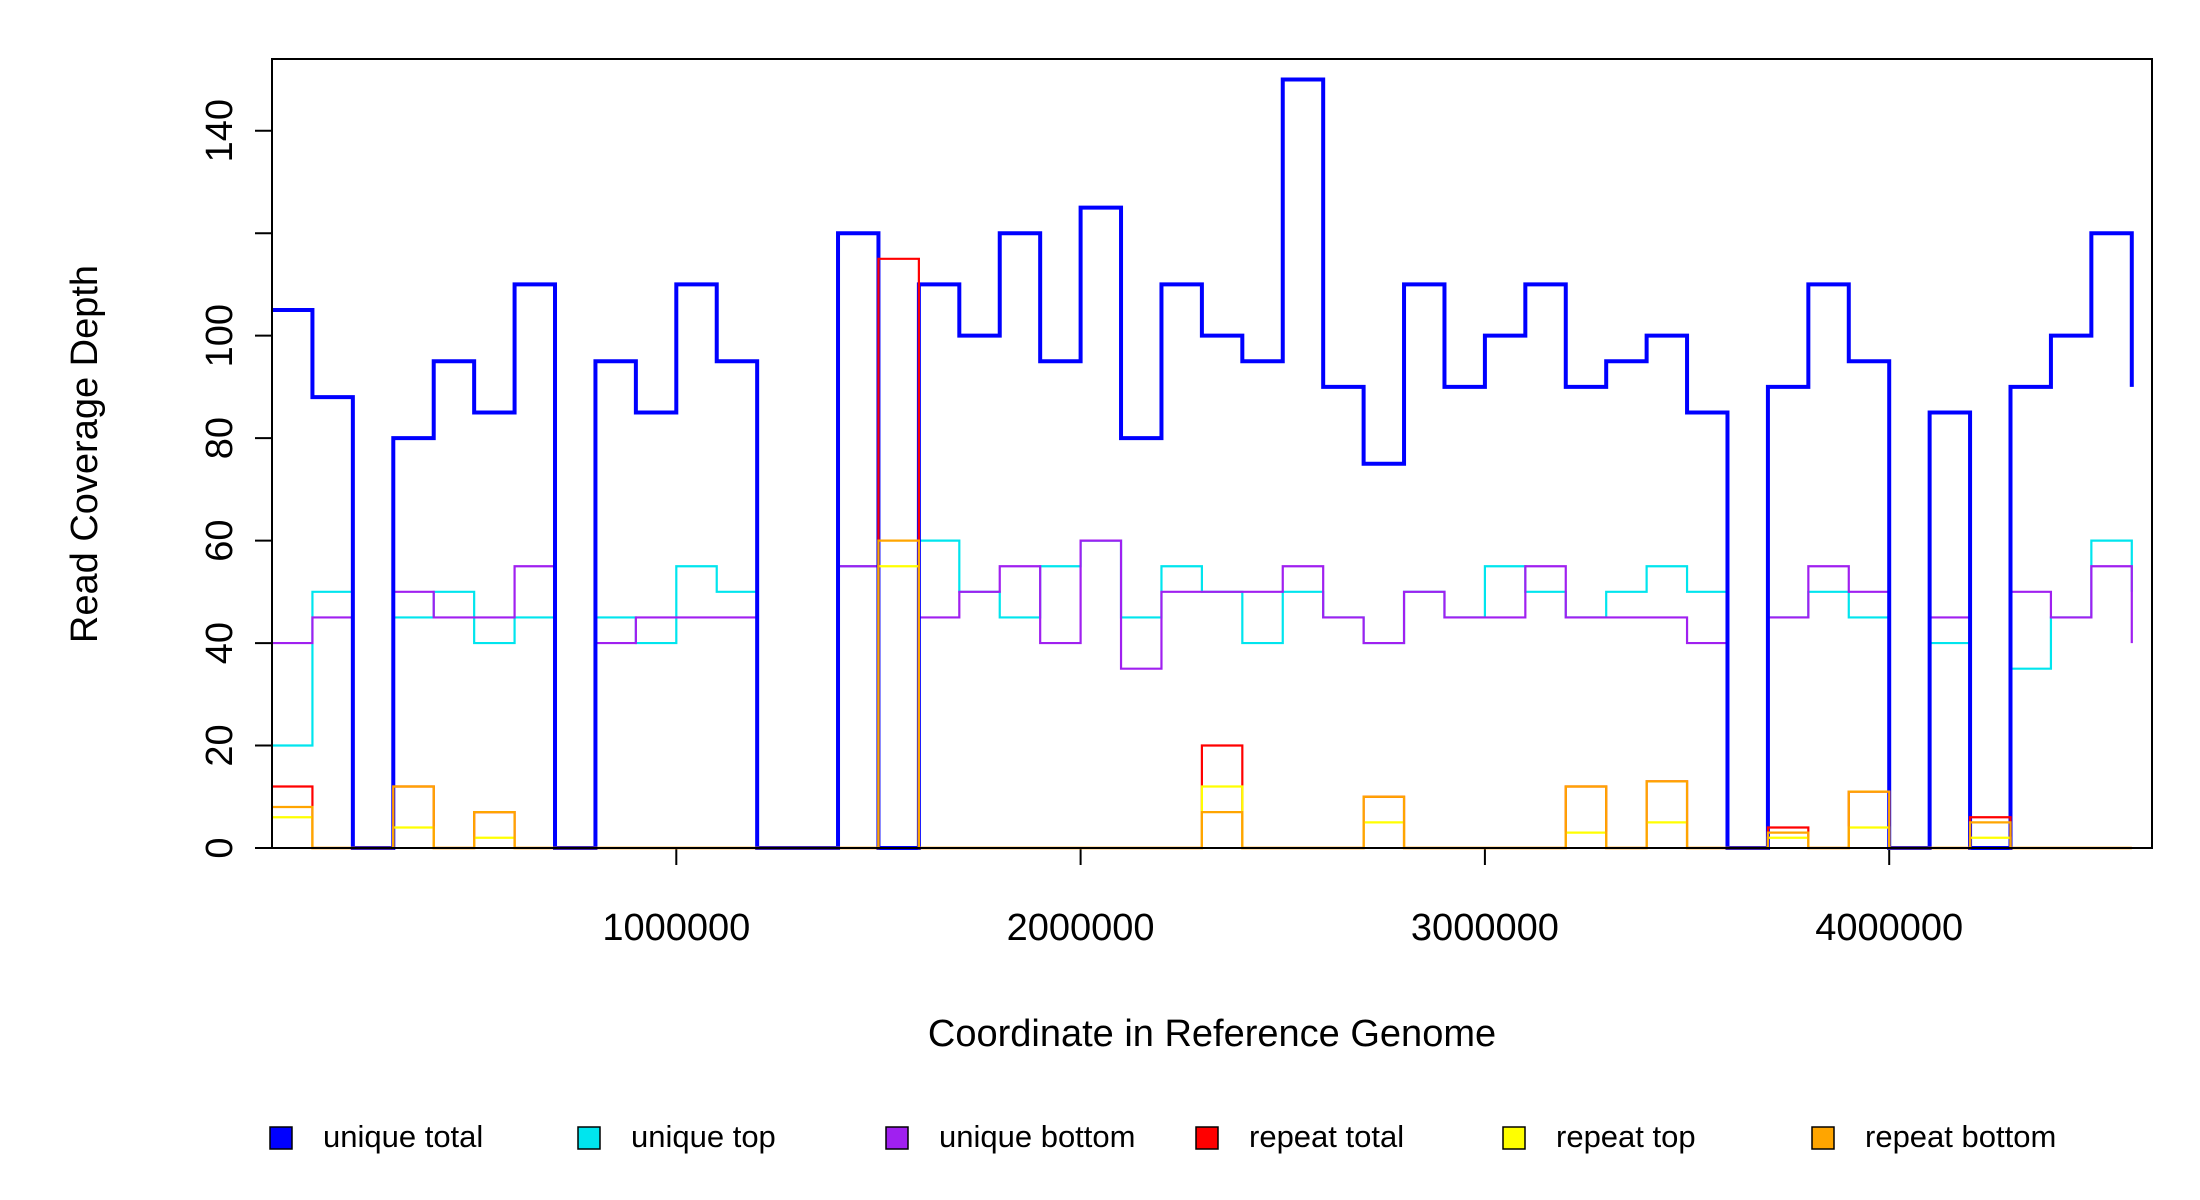 The image size is (2200, 1200). Describe the element at coordinates (1081, 928) in the screenshot. I see `x-tick-label: 2000000` at that location.